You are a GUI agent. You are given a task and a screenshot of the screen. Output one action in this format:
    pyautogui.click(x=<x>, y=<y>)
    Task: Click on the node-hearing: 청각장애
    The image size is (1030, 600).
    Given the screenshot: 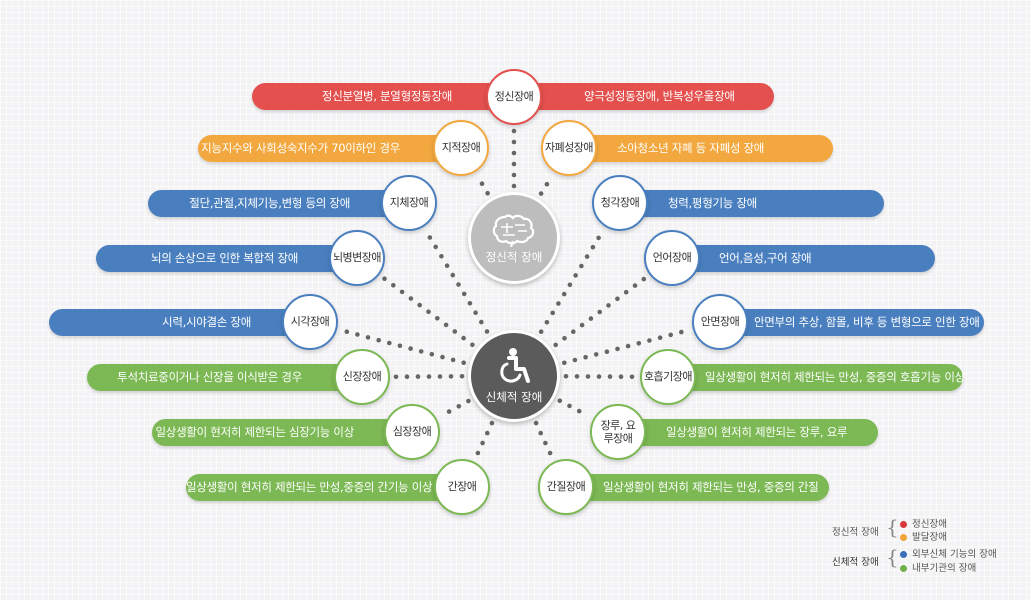 What is the action you would take?
    pyautogui.click(x=620, y=203)
    